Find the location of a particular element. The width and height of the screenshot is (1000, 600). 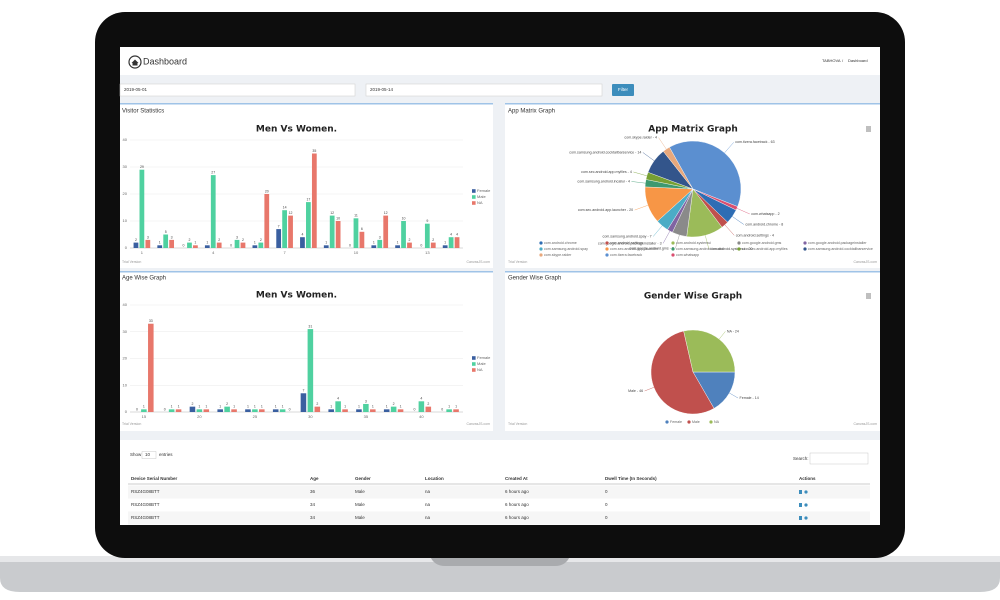

slice-label: Female - 14 is located at coordinates (749, 398).